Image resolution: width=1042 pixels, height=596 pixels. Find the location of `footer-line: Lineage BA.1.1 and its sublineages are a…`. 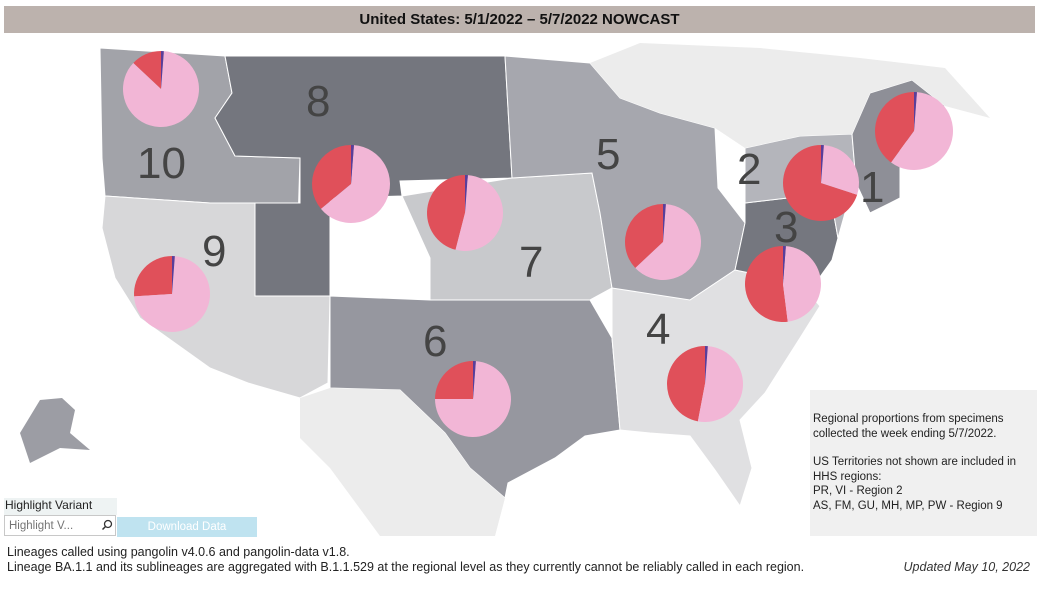

footer-line: Lineage BA.1.1 and its sublineages are a… is located at coordinates (406, 567).